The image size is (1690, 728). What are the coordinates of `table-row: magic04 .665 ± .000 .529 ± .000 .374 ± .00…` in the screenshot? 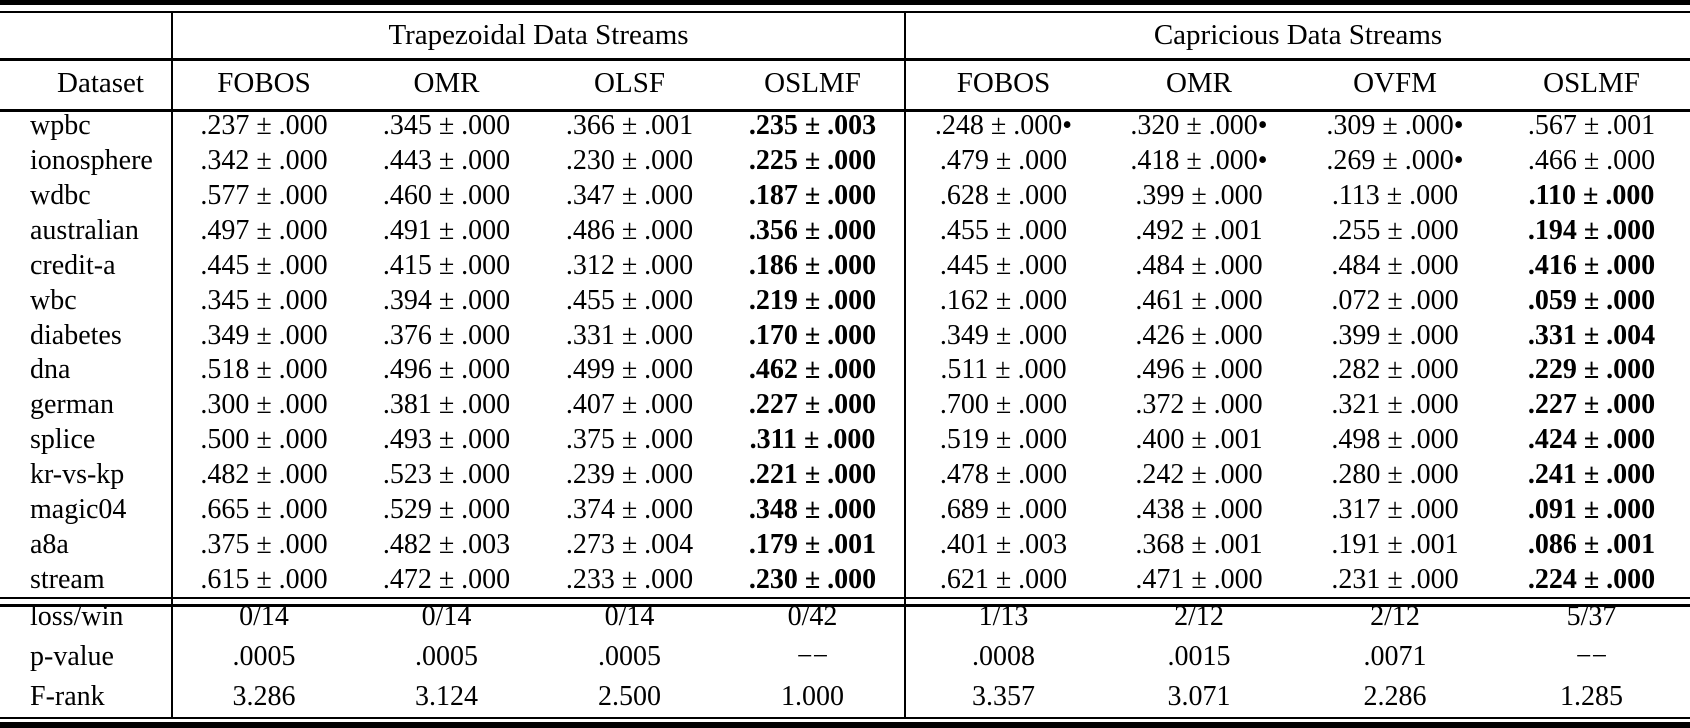 It's located at (845, 510).